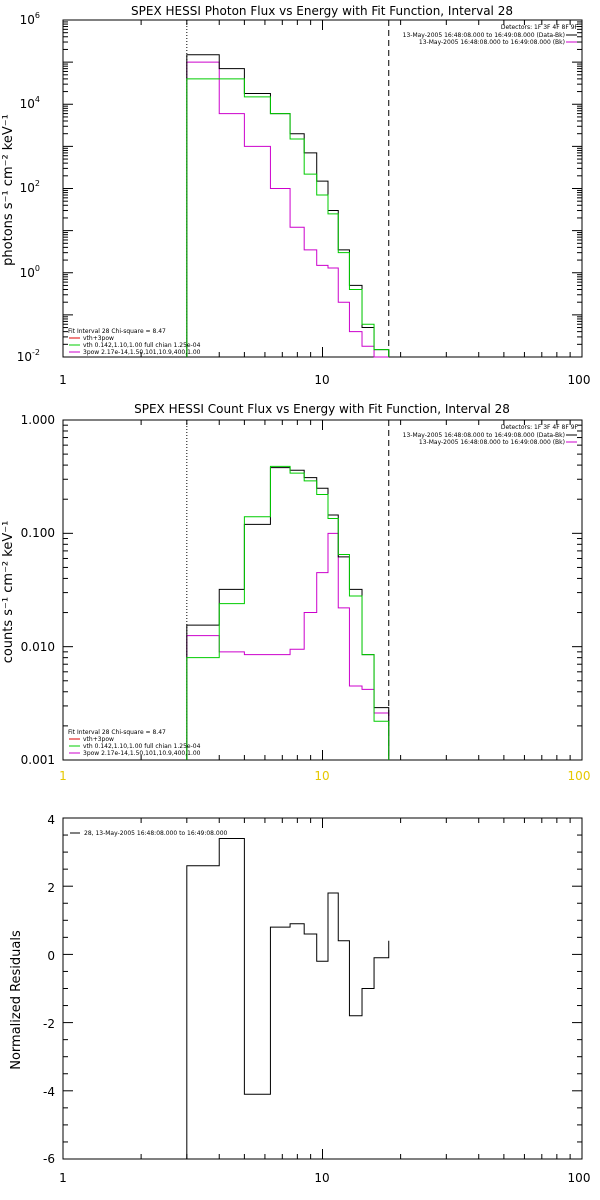 The height and width of the screenshot is (1200, 600). What do you see at coordinates (51, 820) in the screenshot?
I see `y-tick-label: 4` at bounding box center [51, 820].